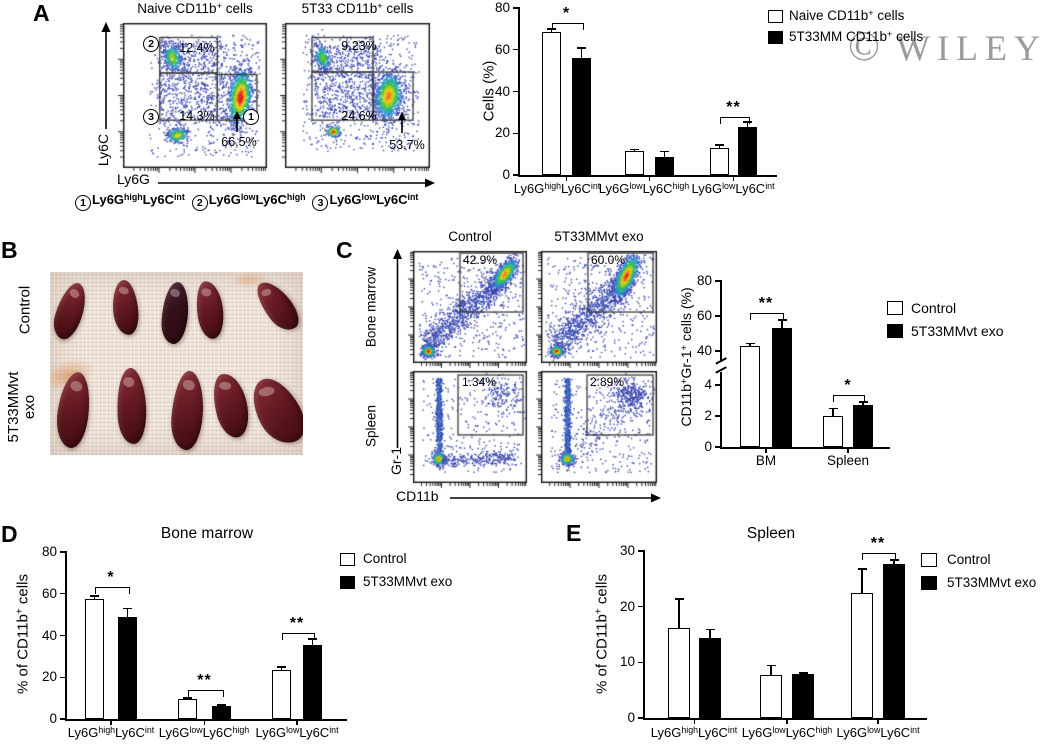 The width and height of the screenshot is (1064, 751). I want to click on panel-c-row-label-bm: Bone marrow, so click(371, 307).